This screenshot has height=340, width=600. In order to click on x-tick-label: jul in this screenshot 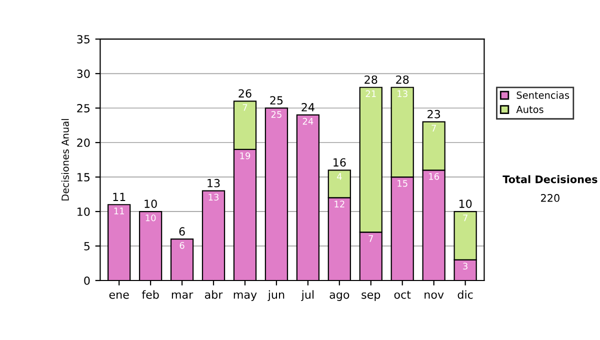, I will do `click(307, 295)`.